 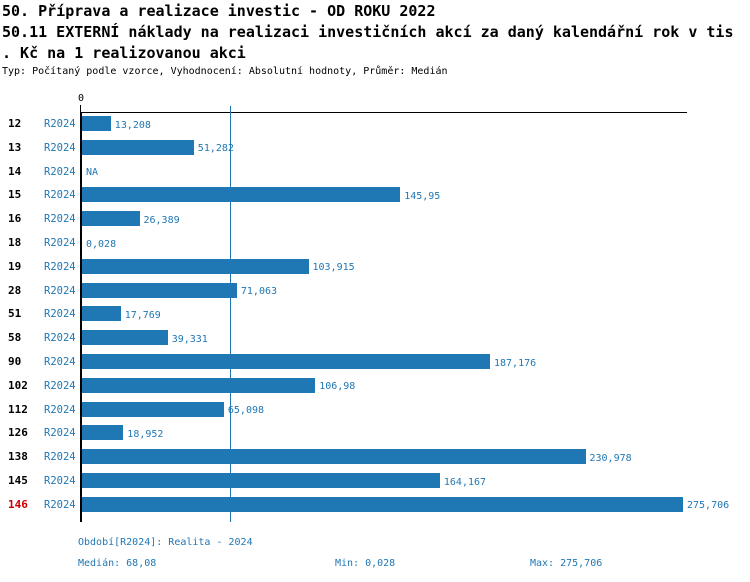 What do you see at coordinates (145, 434) in the screenshot?
I see `value-label: 18,952` at bounding box center [145, 434].